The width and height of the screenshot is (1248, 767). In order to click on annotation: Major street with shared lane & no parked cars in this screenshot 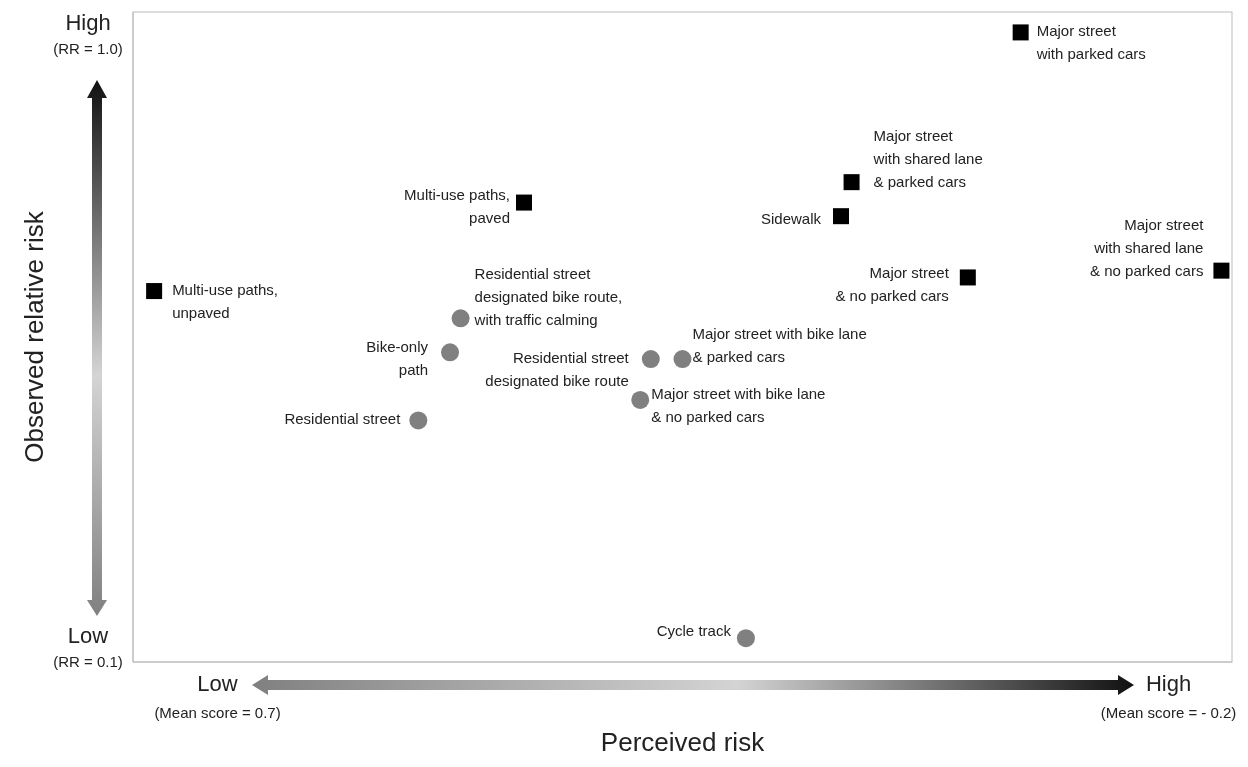, I will do `click(1147, 247)`.